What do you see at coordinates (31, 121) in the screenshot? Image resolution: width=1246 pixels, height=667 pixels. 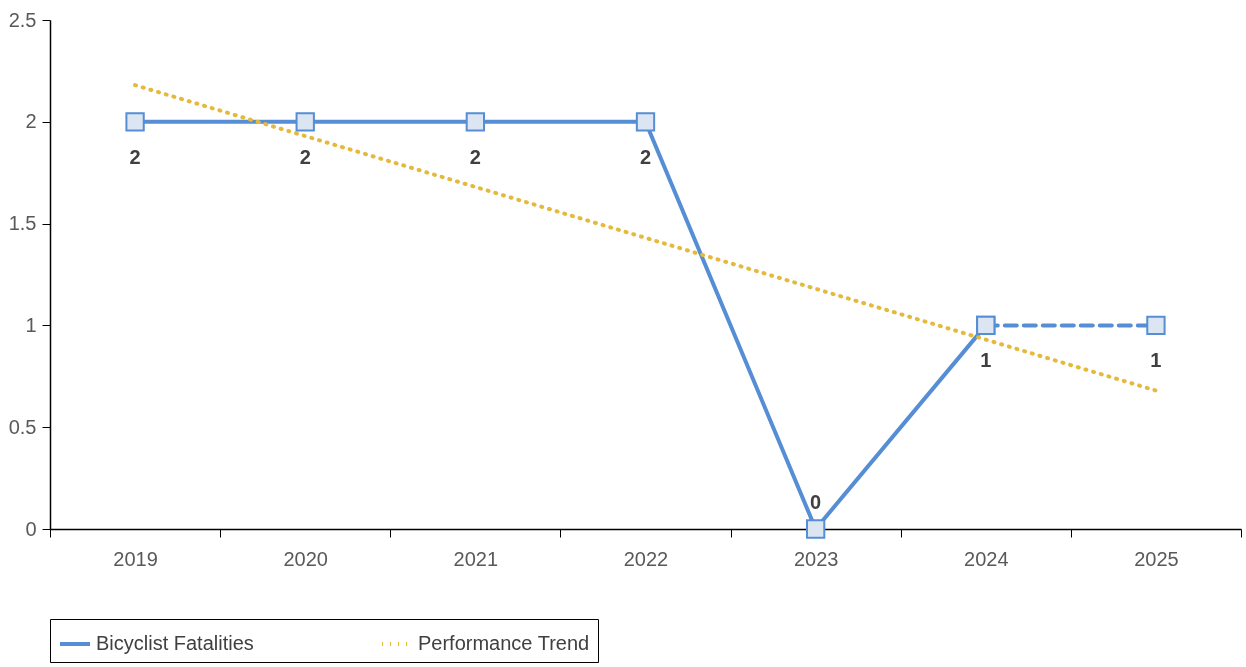 I see `y-tick-label: 2` at bounding box center [31, 121].